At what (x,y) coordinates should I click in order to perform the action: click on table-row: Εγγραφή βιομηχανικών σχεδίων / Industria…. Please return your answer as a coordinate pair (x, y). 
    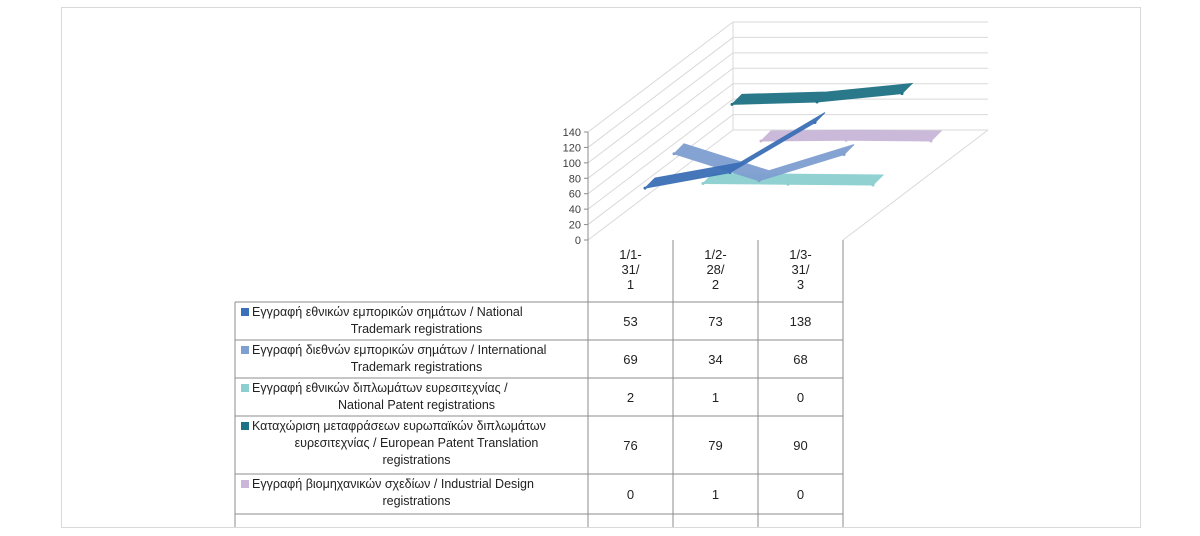
    Looking at the image, I should click on (522, 492).